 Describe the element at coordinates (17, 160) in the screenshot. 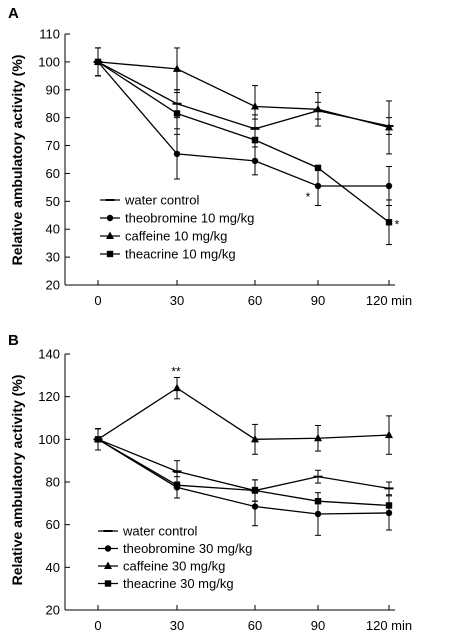

I see `y-axis-label-a: Relative ambulatory activity (%)` at that location.